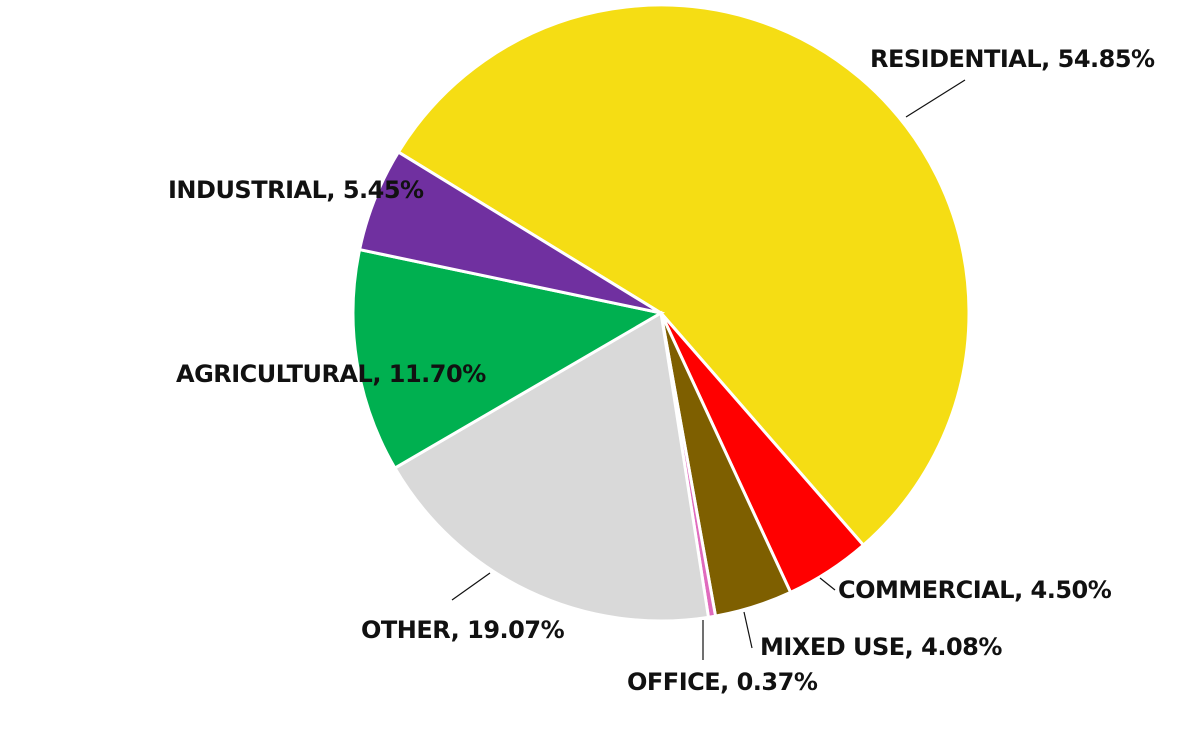 The image size is (1177, 729). Describe the element at coordinates (331, 374) in the screenshot. I see `label-agricultural: AGRICULTURAL, 11.70%` at that location.